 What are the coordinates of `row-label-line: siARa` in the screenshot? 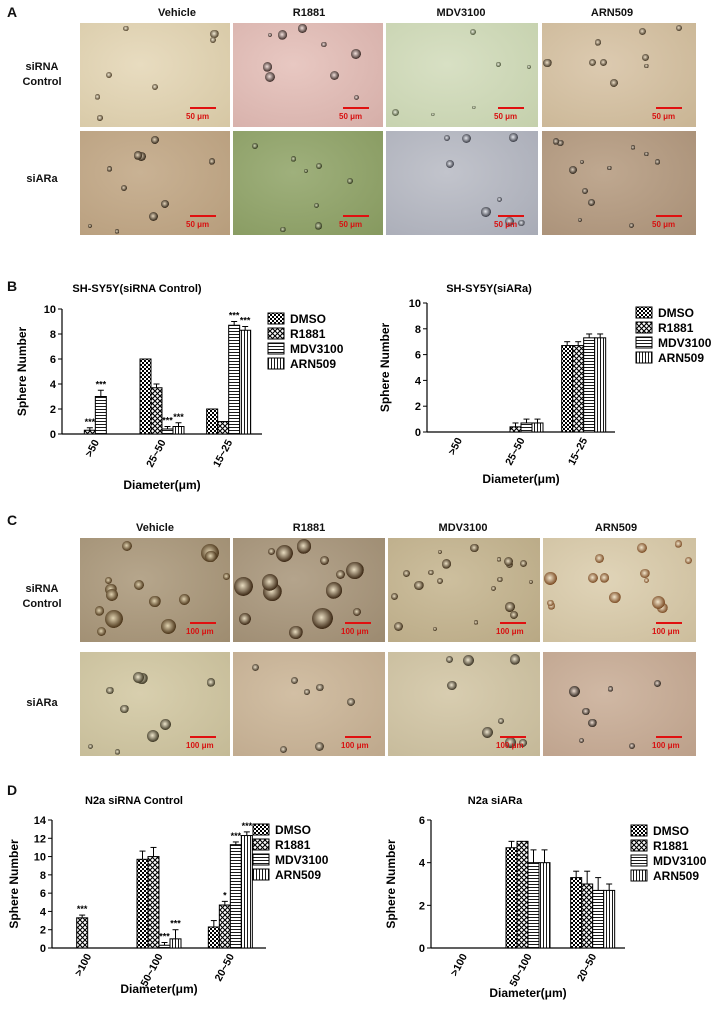 It's located at (42, 179).